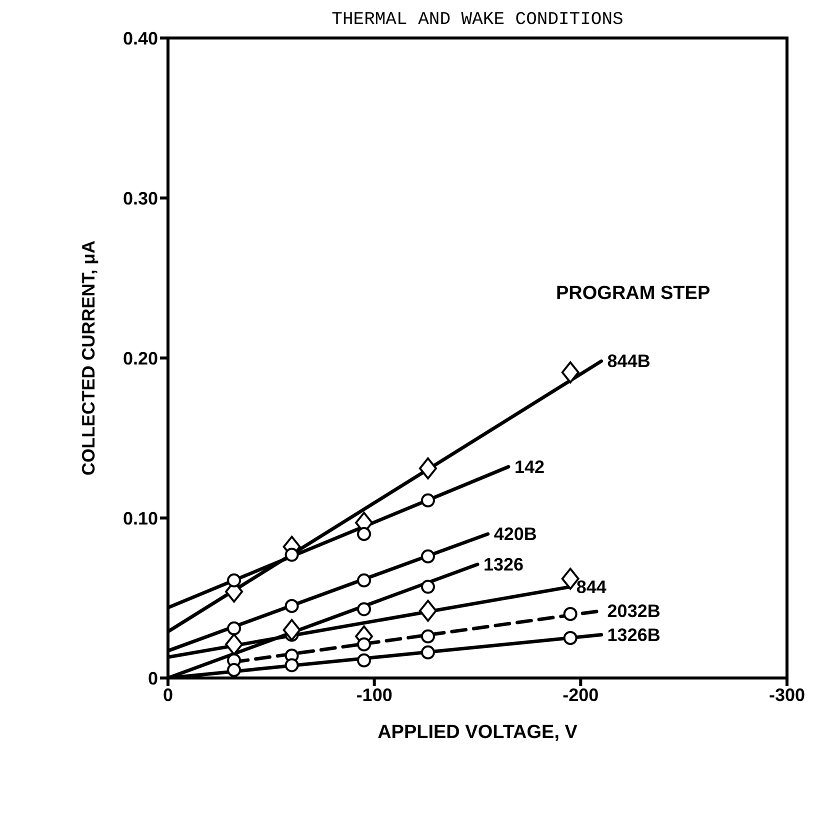 The height and width of the screenshot is (820, 829). I want to click on chart-title: THERMAL AND WAKE CONDITIONS, so click(477, 20).